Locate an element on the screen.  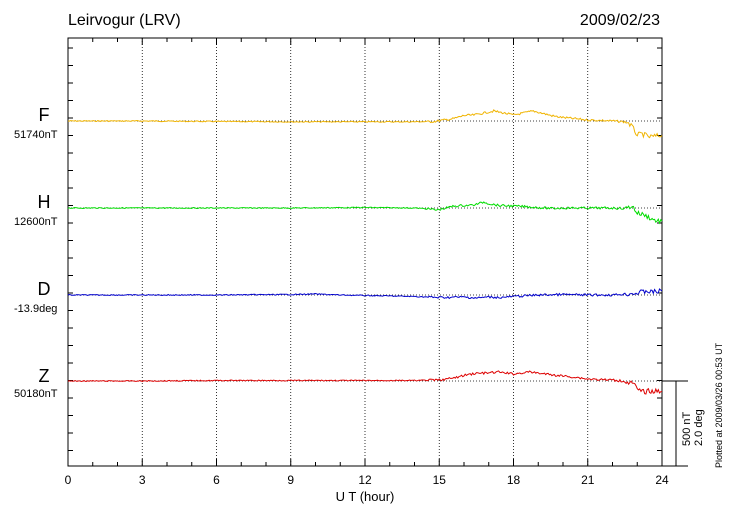
series-line-d is located at coordinates (365, 294).